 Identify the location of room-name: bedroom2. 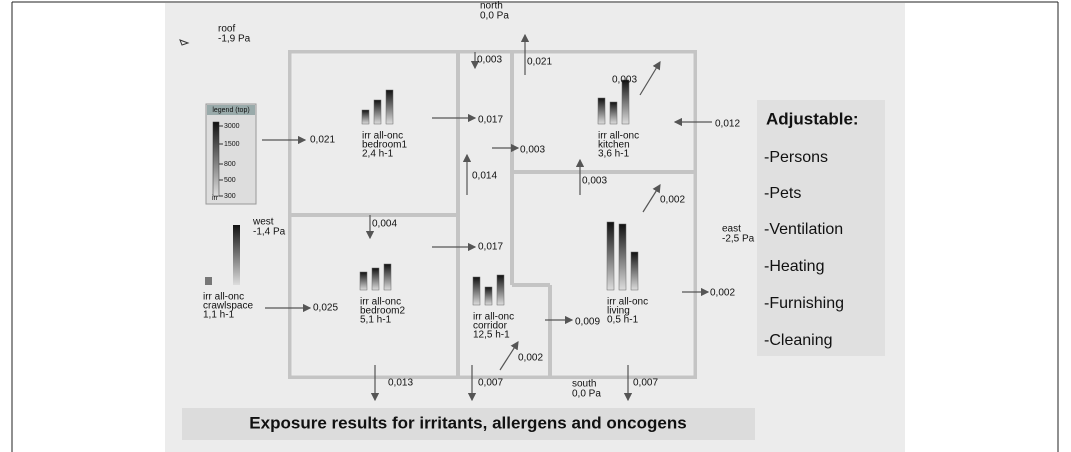
(382, 311).